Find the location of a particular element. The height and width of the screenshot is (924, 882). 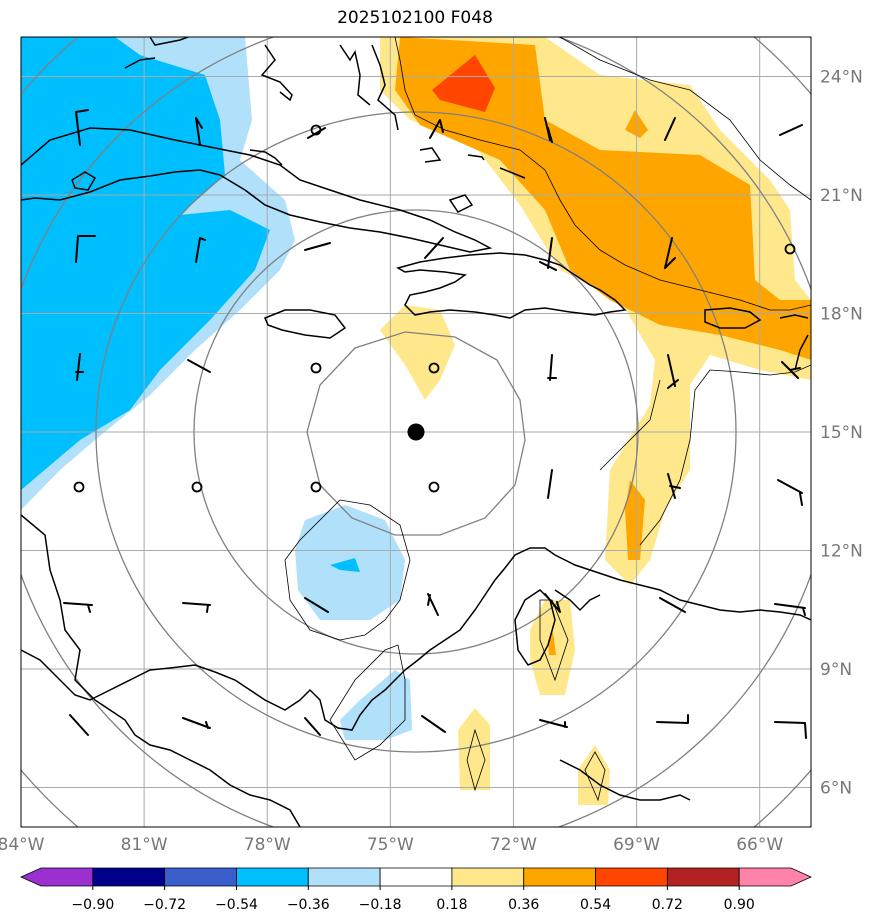

longitude-tick-label: 66°W is located at coordinates (759, 845).